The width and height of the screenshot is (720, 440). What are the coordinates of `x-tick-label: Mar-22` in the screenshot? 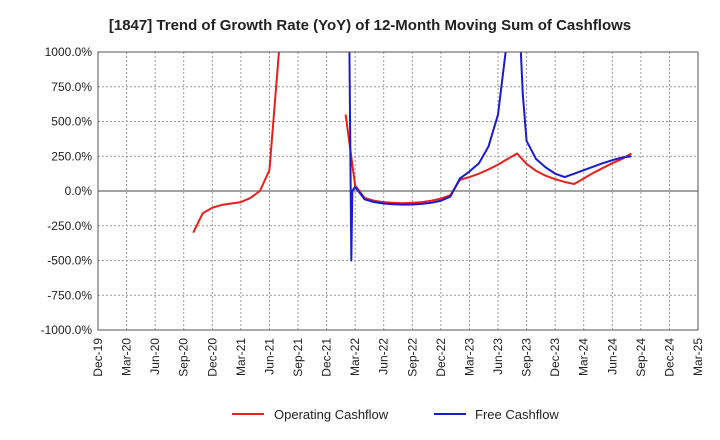 It's located at (355, 357).